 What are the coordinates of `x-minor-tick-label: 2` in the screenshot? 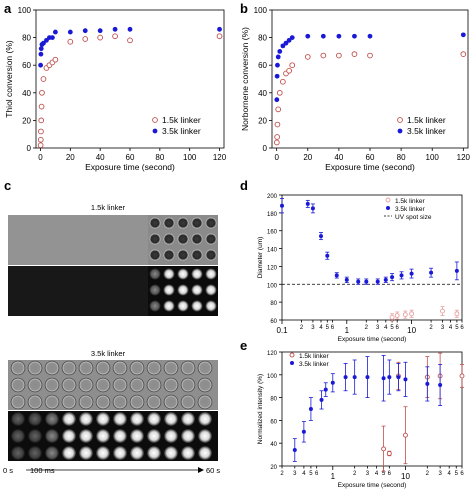 It's located at (302, 328).